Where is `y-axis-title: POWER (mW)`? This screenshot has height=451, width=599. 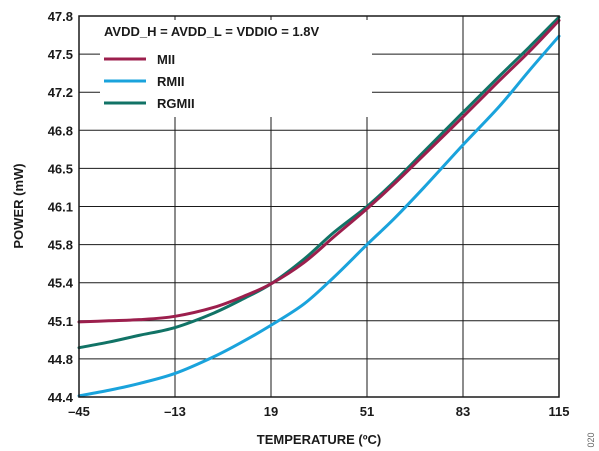
y-axis-title: POWER (mW) is located at coordinates (18, 205).